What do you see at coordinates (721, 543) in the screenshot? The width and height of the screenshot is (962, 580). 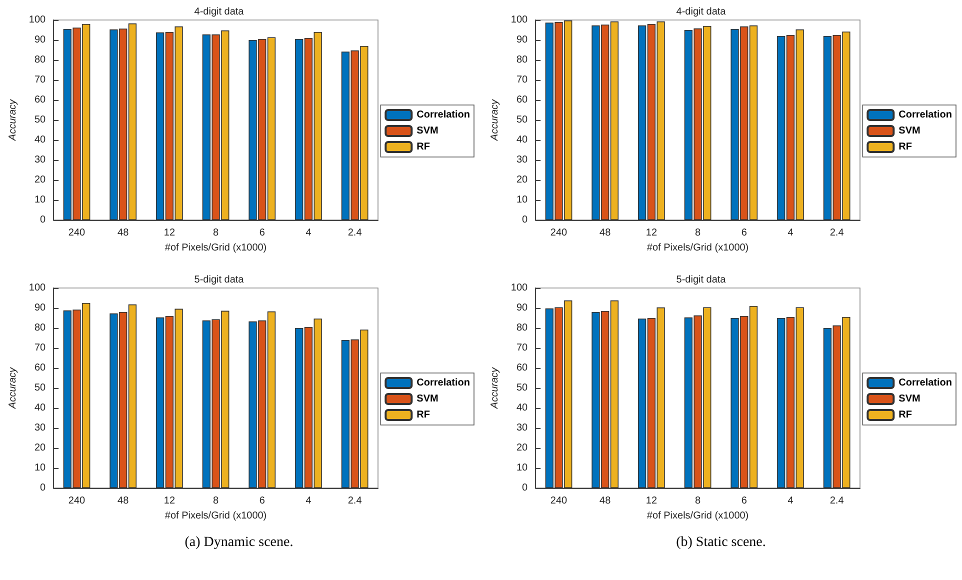 I see `text: (b) Static scene.` at bounding box center [721, 543].